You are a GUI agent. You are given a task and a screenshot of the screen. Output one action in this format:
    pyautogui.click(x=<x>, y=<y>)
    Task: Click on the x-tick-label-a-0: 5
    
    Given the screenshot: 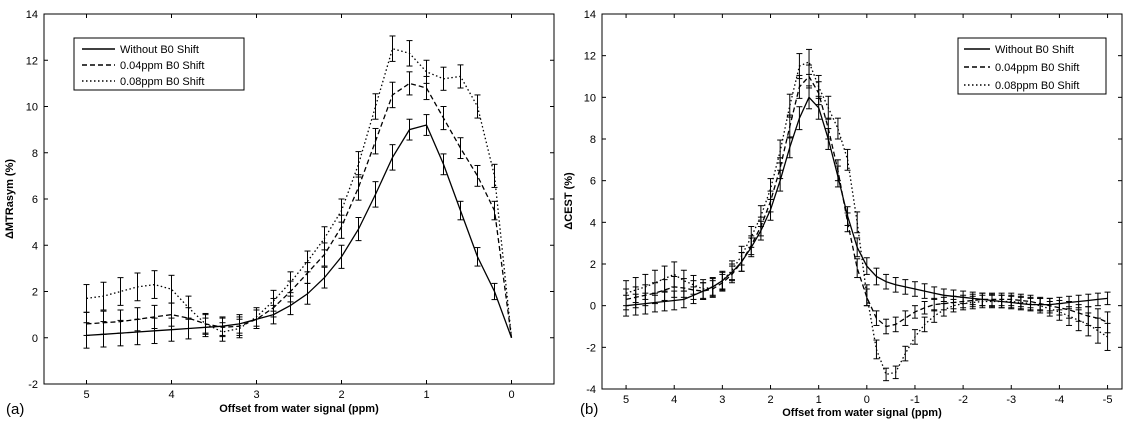 What is the action you would take?
    pyautogui.click(x=86, y=395)
    